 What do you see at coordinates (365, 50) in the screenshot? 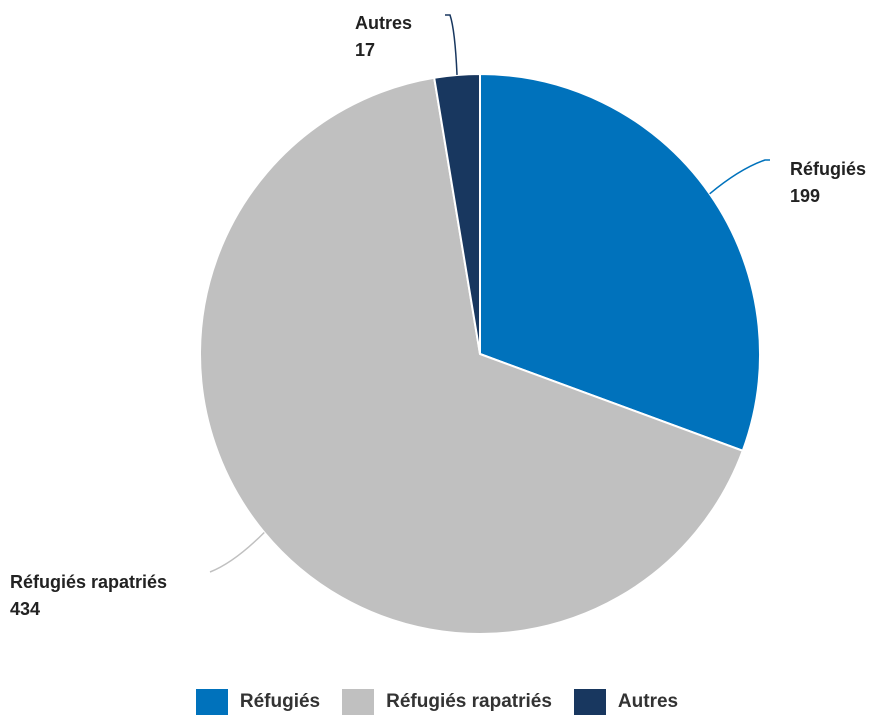
I see `data-label-value-autres: 17` at bounding box center [365, 50].